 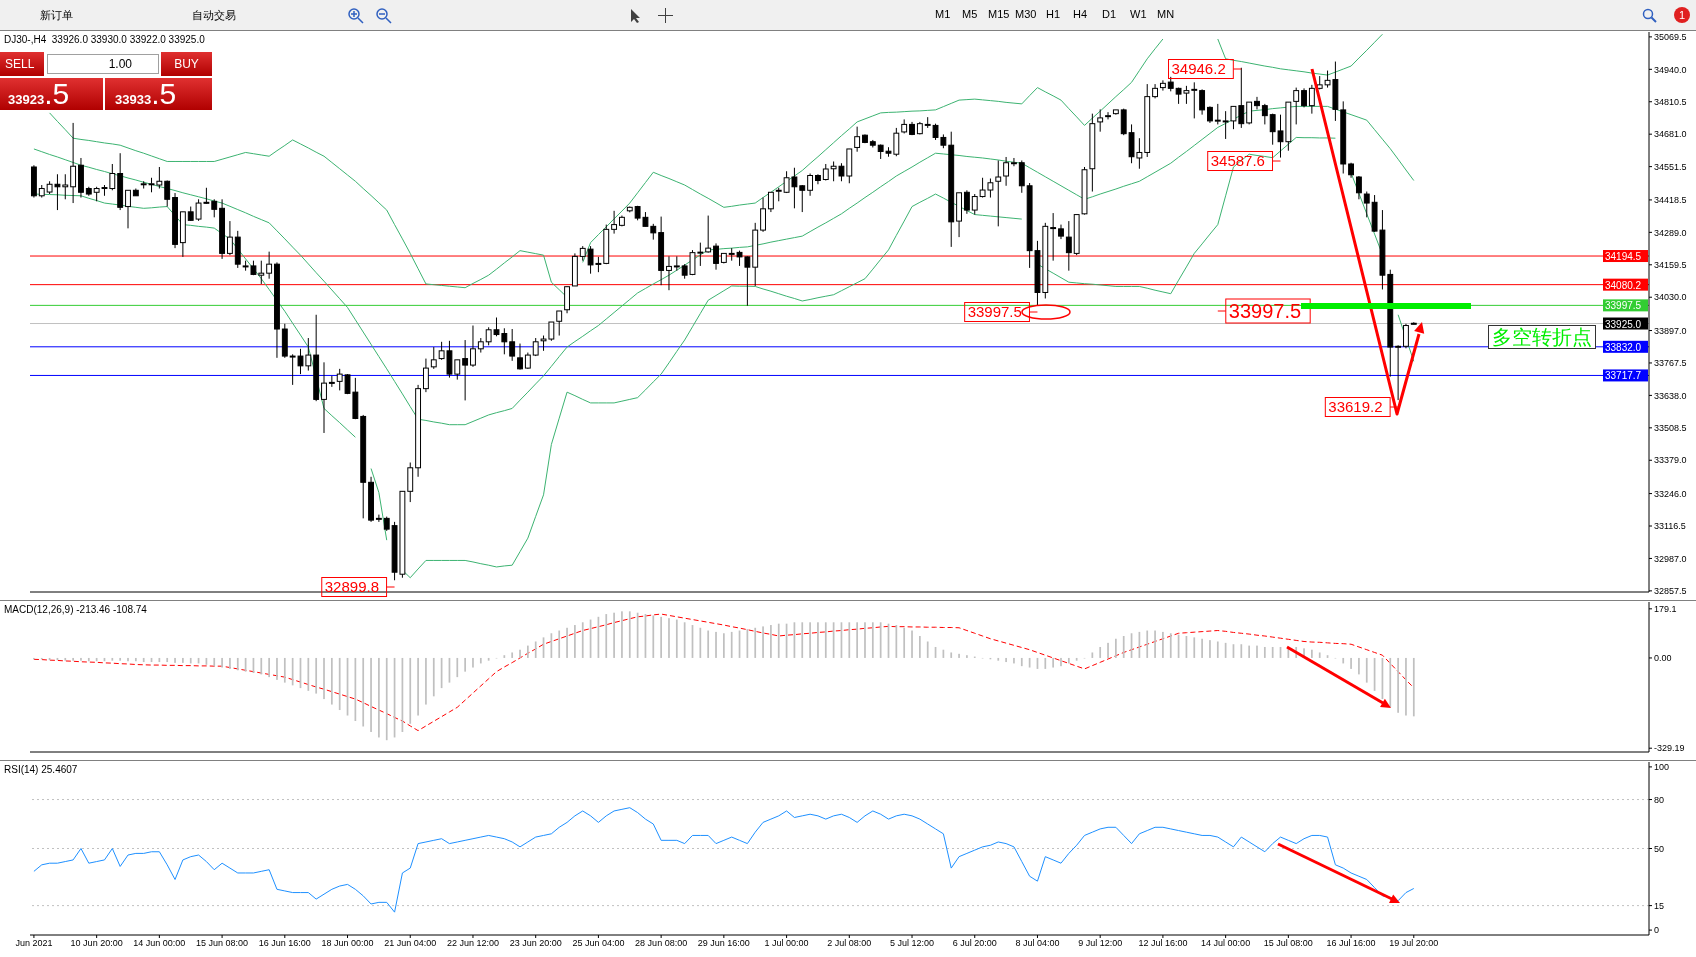 I want to click on ref-line-label: 34194.5, so click(x=1623, y=257).